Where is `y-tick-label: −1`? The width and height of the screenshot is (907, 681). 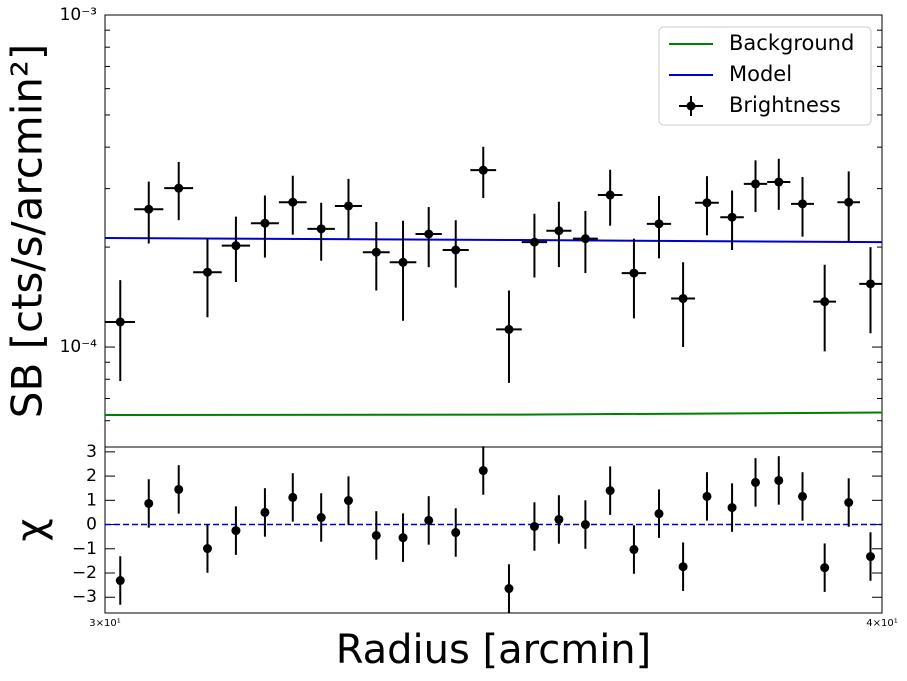 y-tick-label: −1 is located at coordinates (84, 549).